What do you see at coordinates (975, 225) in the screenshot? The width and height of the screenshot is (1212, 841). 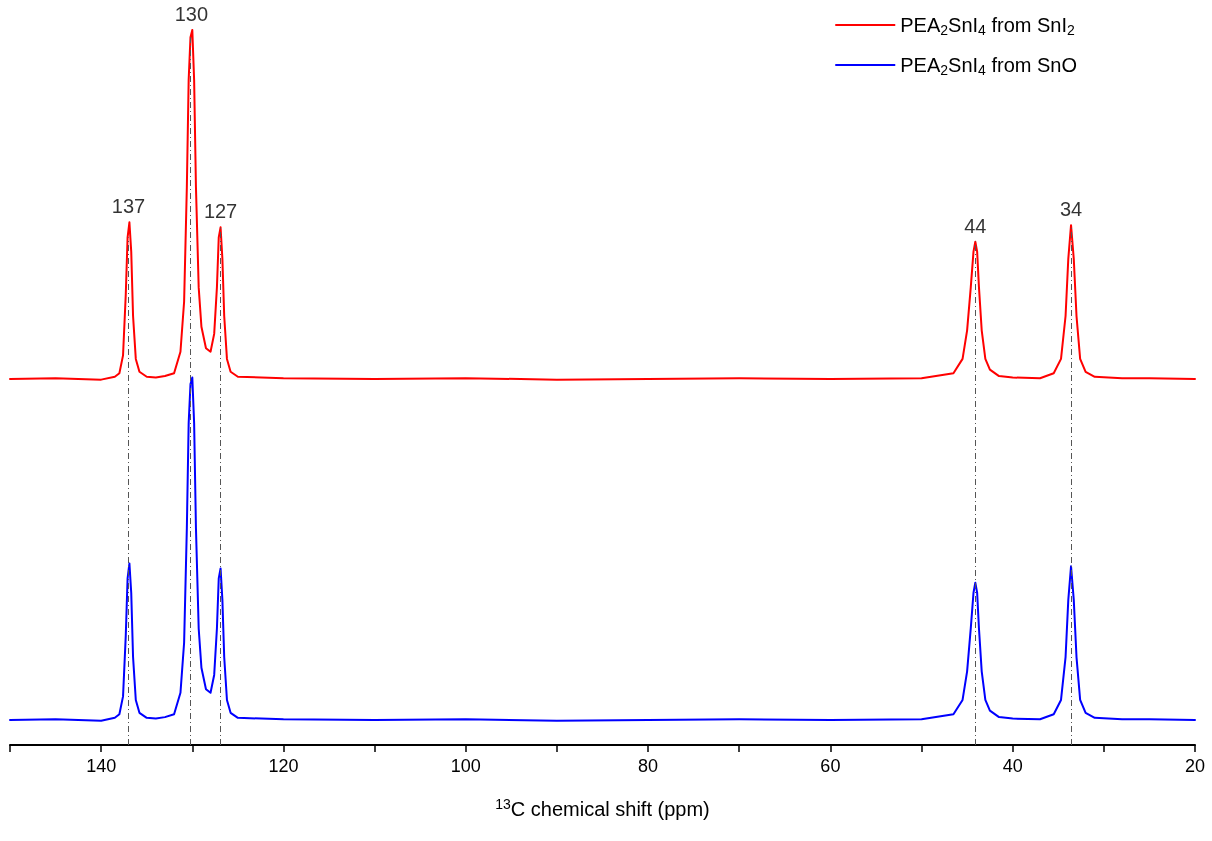 I see `annotation: 44` at bounding box center [975, 225].